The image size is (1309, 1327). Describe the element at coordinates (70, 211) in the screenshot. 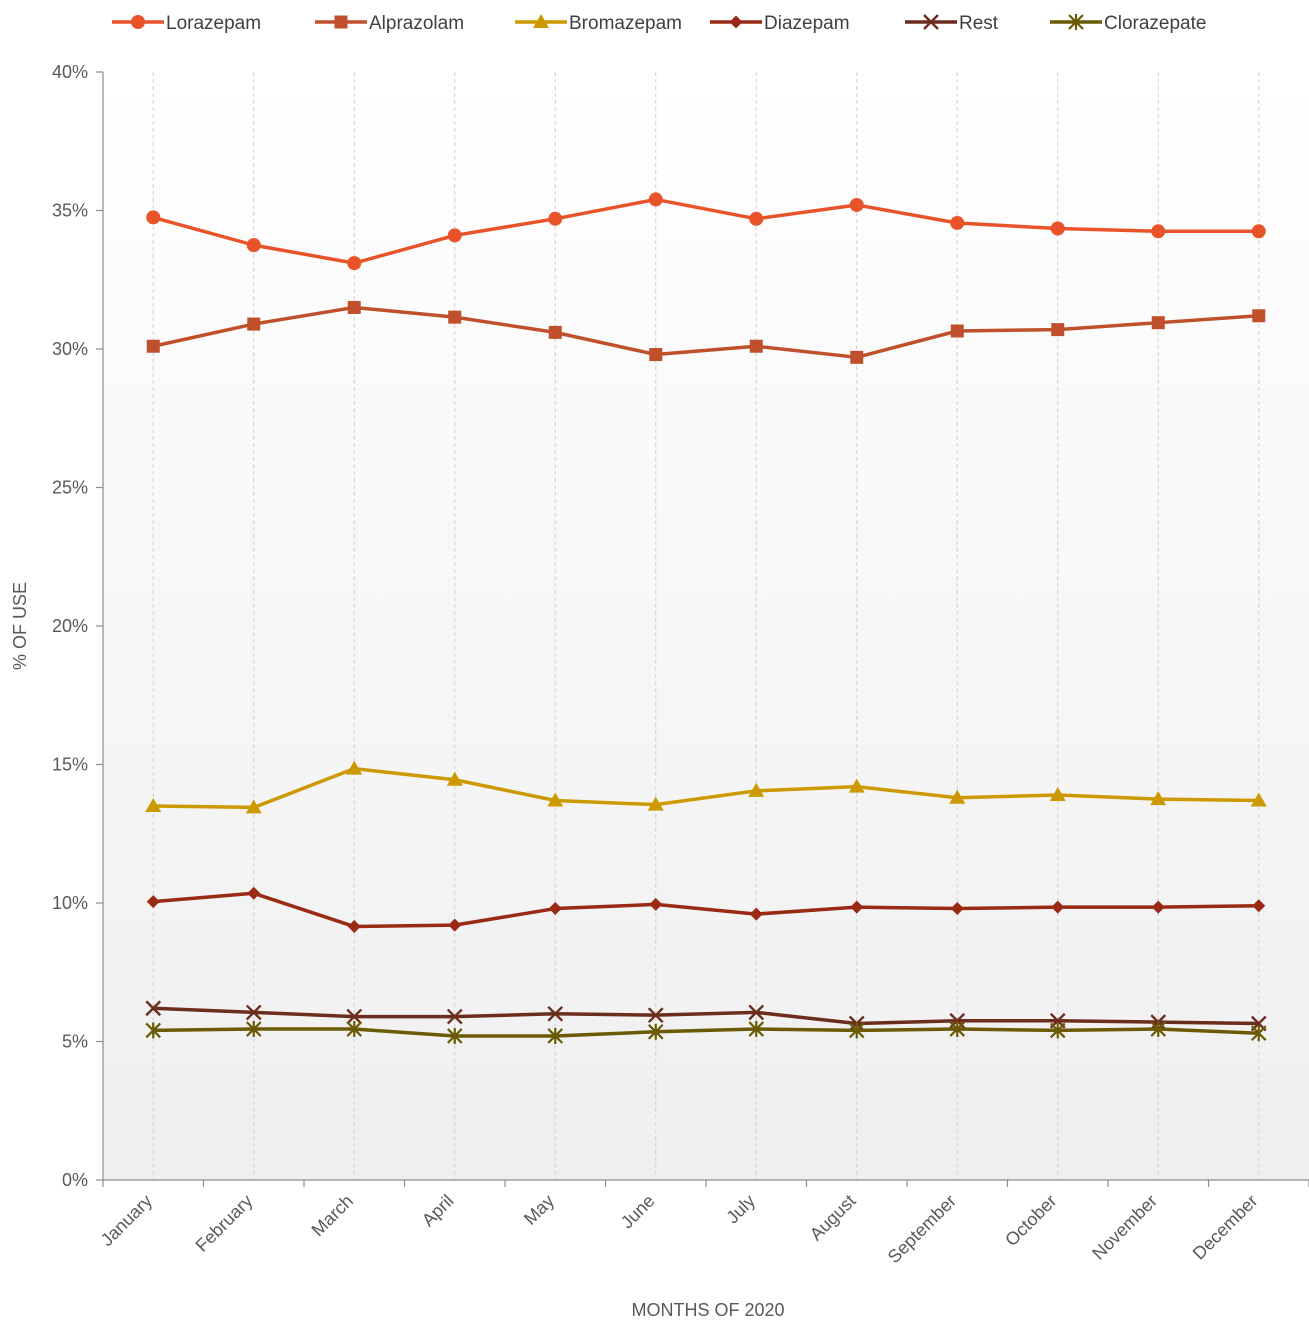

I see `y-tick-label: 35%` at that location.